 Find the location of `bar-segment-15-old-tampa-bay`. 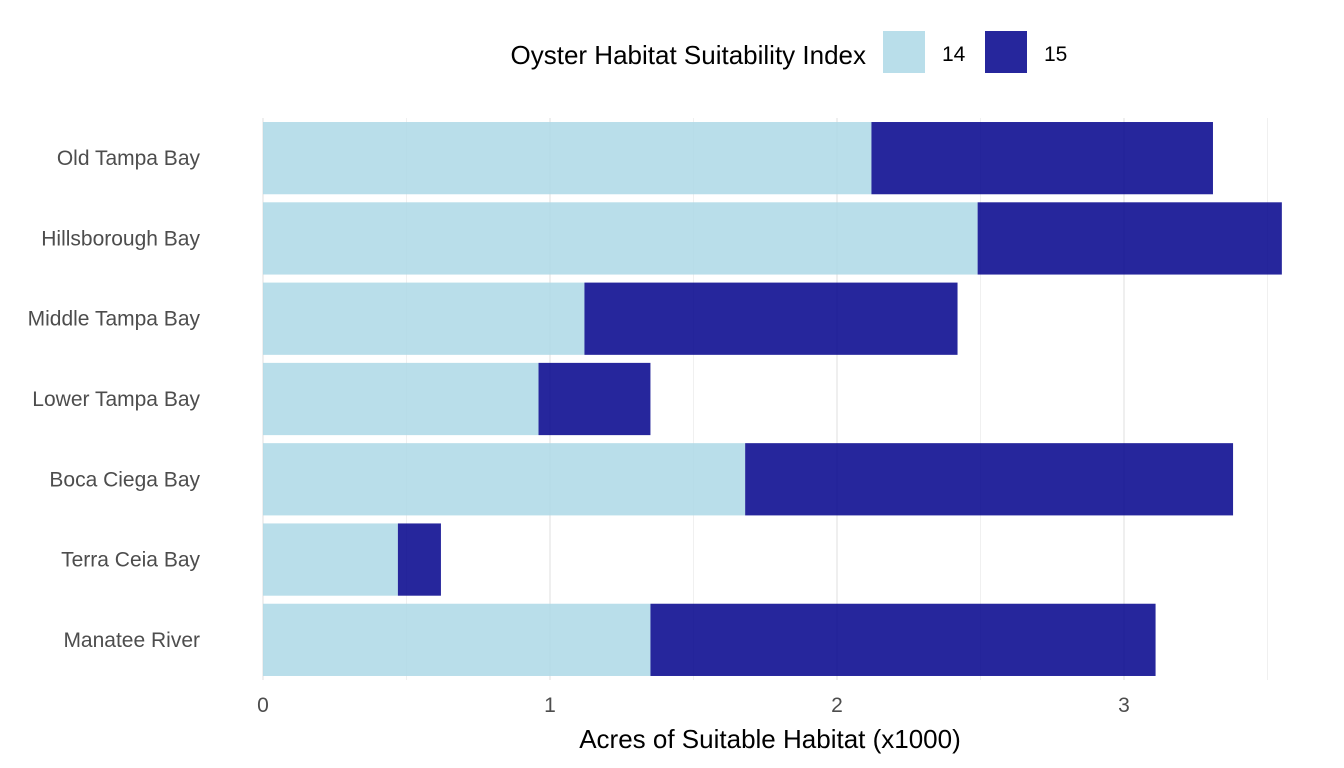

bar-segment-15-old-tampa-bay is located at coordinates (1042, 158).